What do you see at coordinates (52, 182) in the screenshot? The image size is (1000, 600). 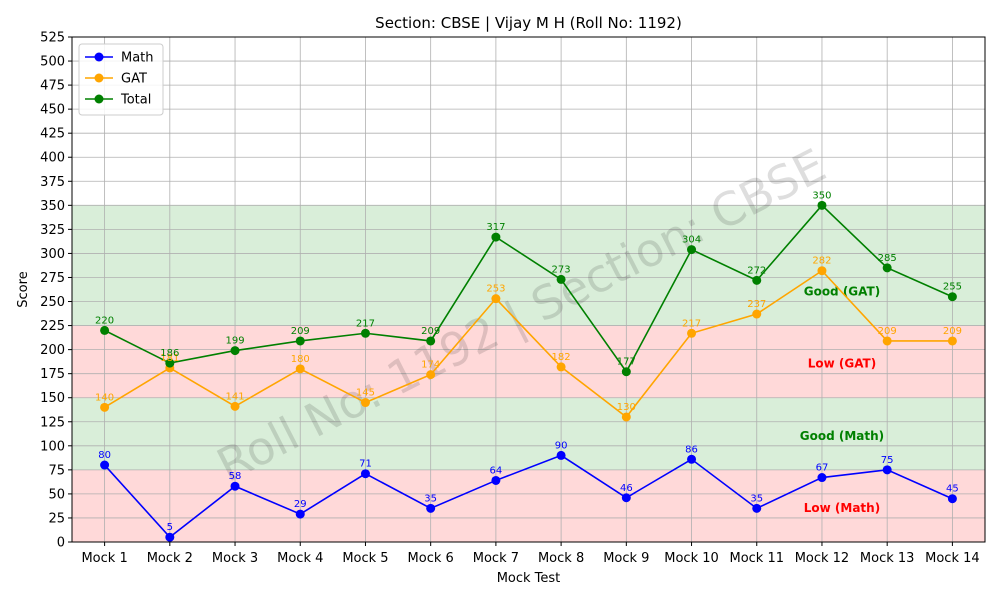 I see `y-tick-label-15: 375` at bounding box center [52, 182].